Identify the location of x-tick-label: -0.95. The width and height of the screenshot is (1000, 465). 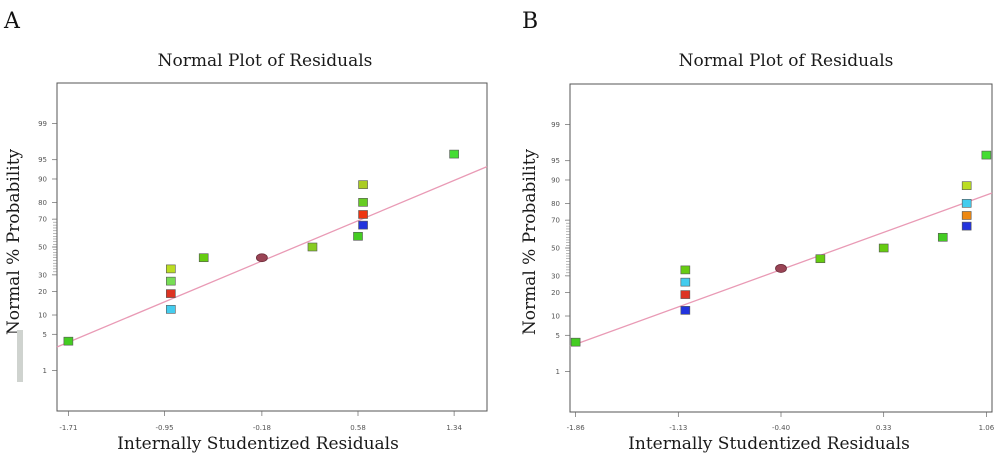
(164, 428).